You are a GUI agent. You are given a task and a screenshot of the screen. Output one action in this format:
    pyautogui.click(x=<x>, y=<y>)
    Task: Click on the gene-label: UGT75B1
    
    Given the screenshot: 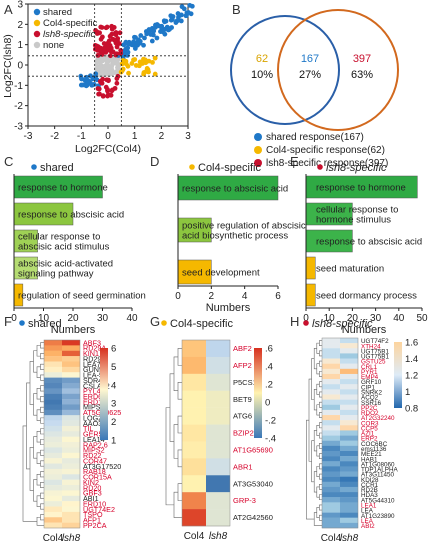 What is the action you would take?
    pyautogui.click(x=375, y=357)
    